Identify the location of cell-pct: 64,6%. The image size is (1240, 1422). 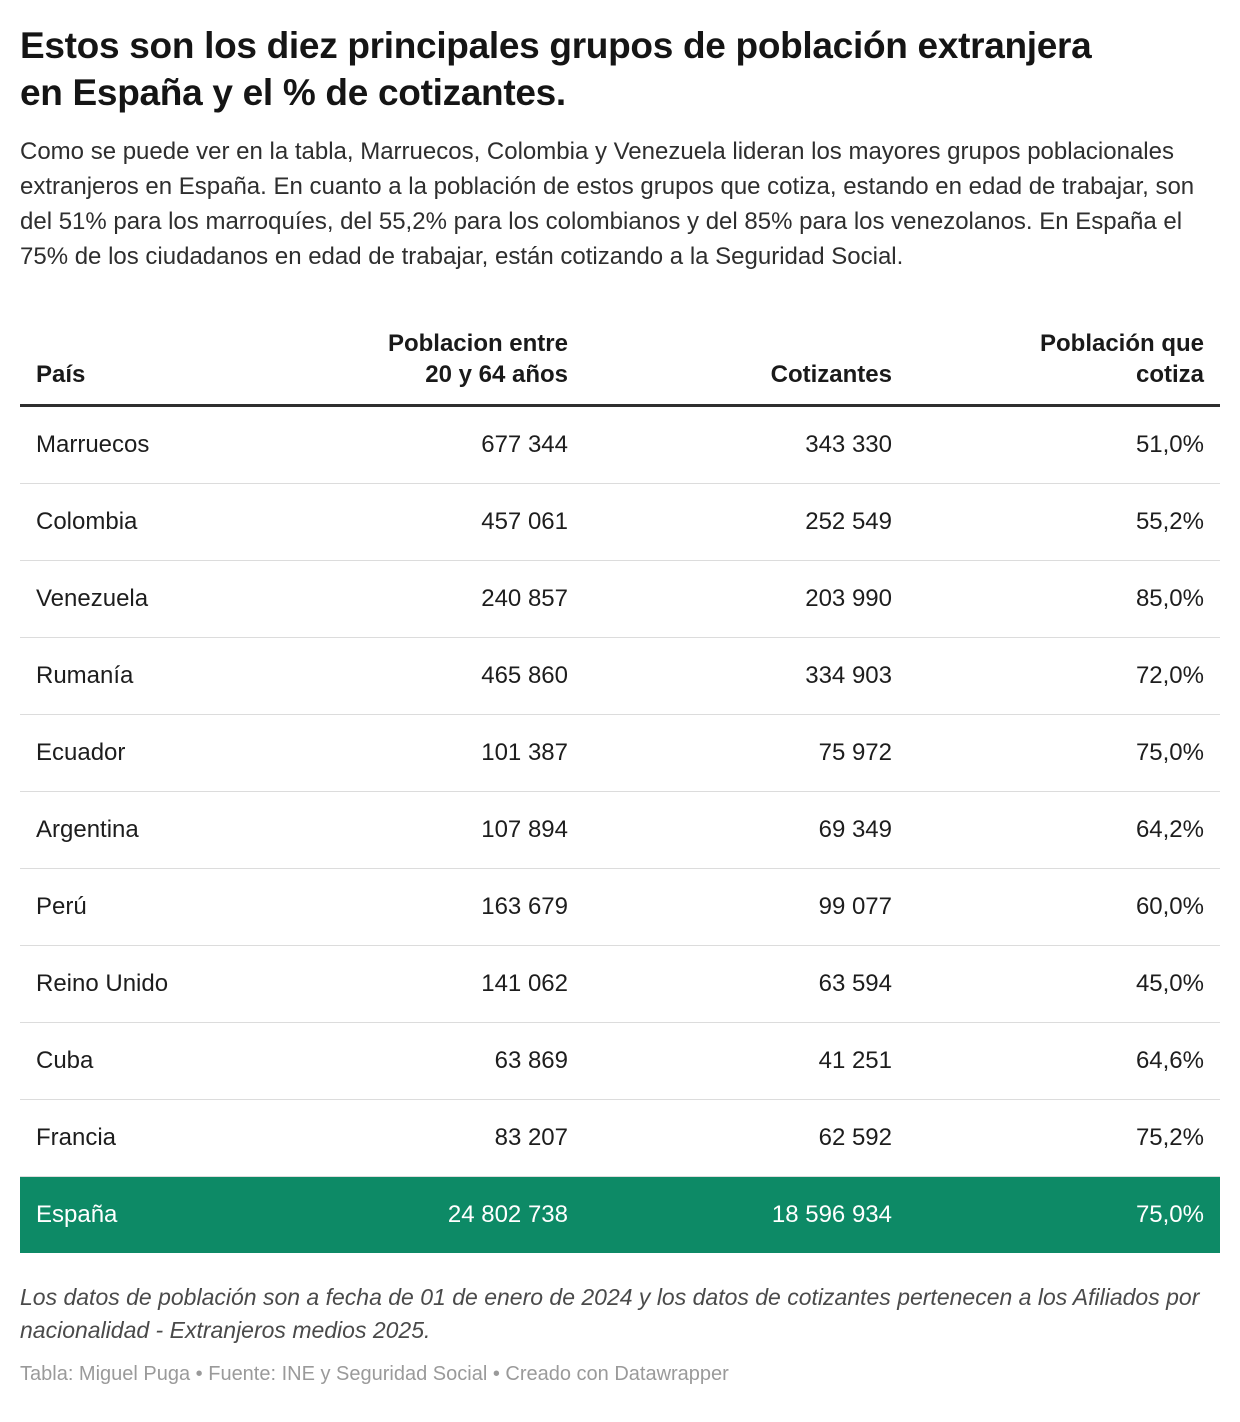
(1064, 1061).